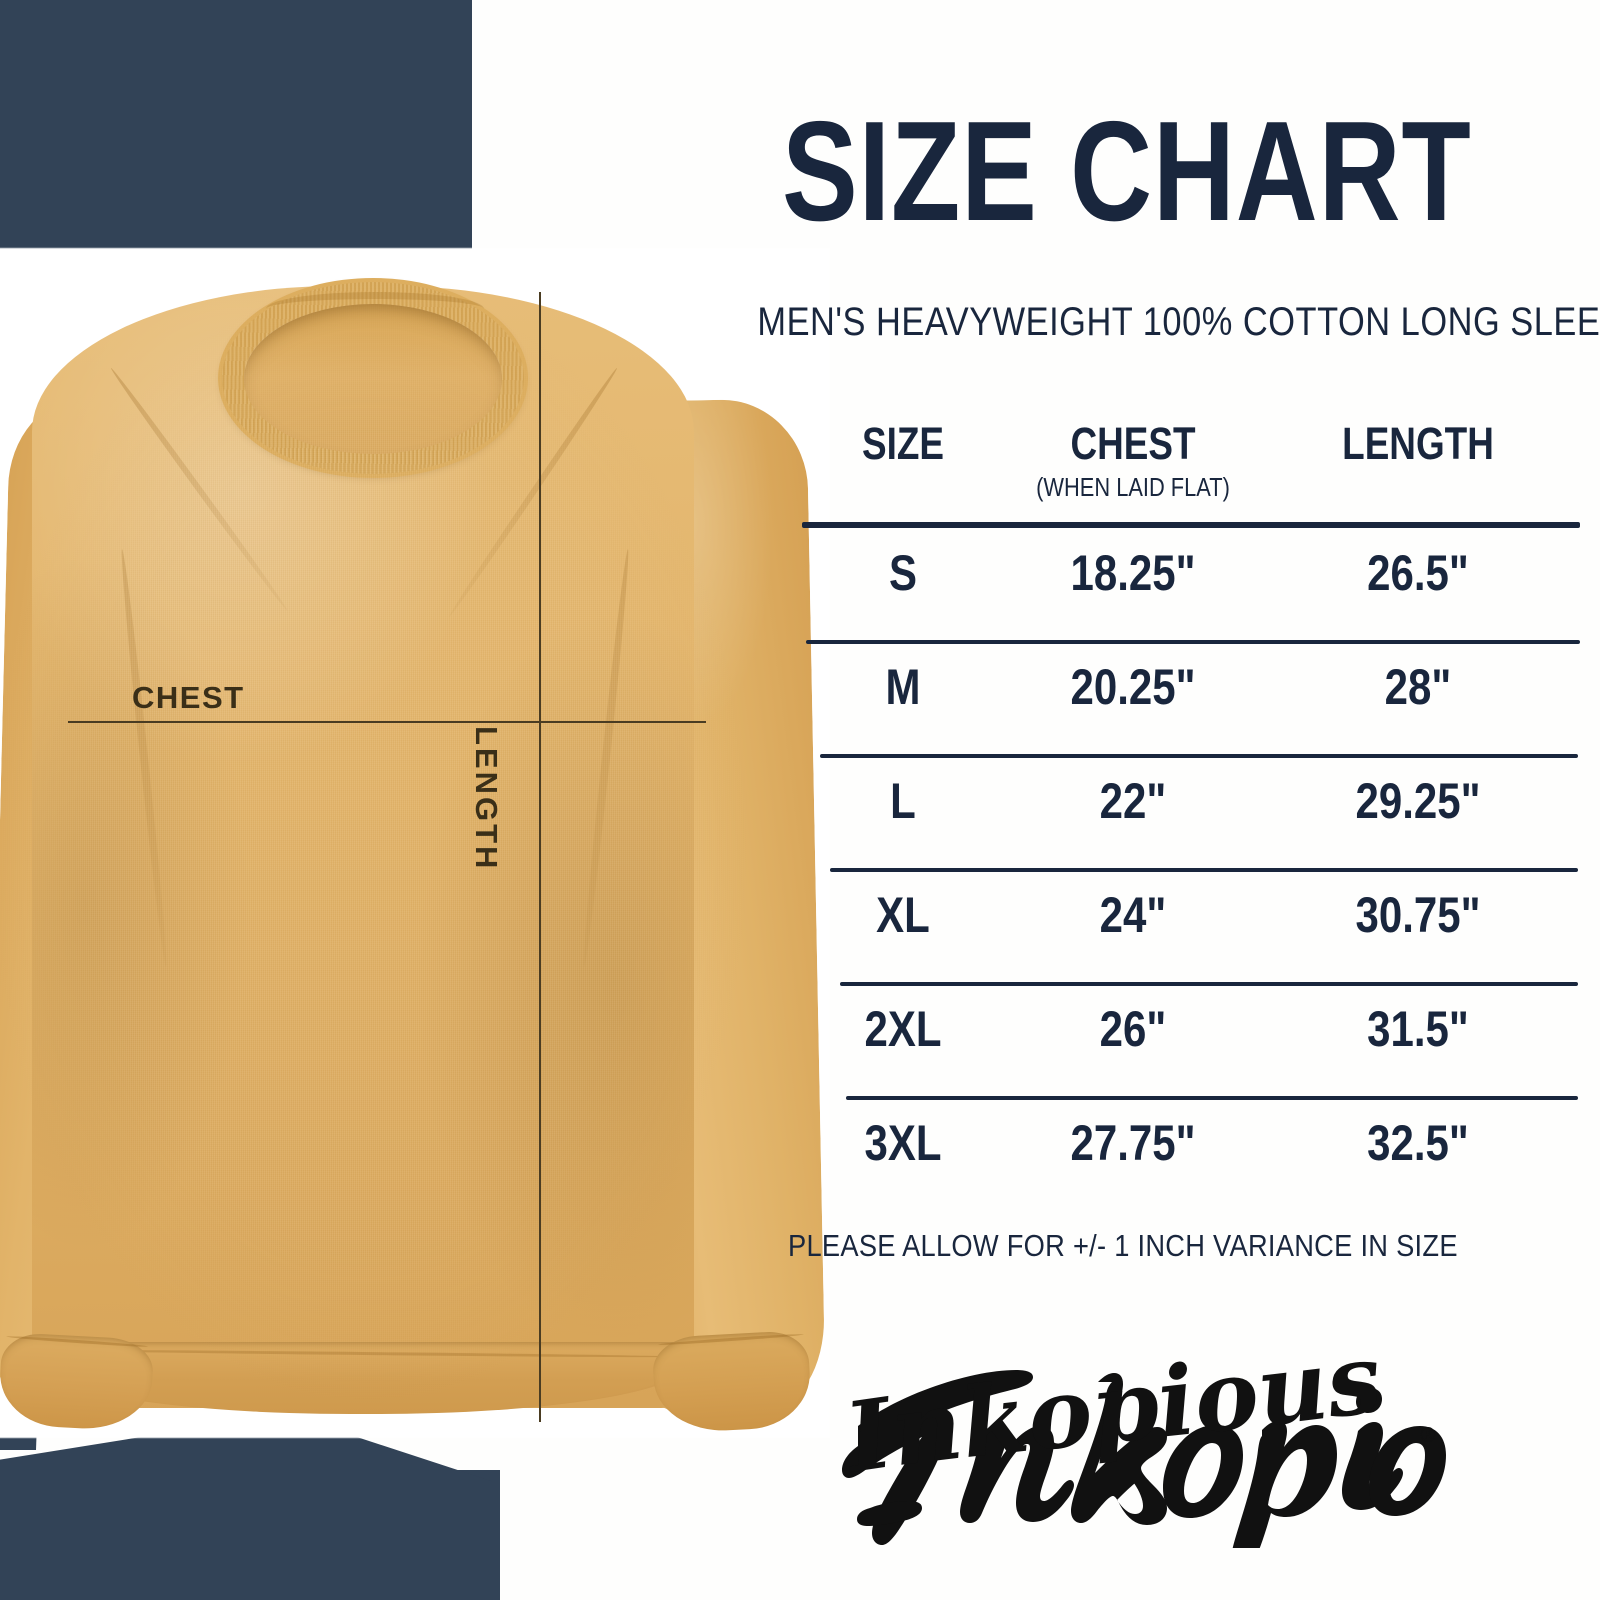 The height and width of the screenshot is (1600, 1600). Describe the element at coordinates (1184, 1043) in the screenshot. I see `table-row: 2XL 26" 31.5"` at that location.